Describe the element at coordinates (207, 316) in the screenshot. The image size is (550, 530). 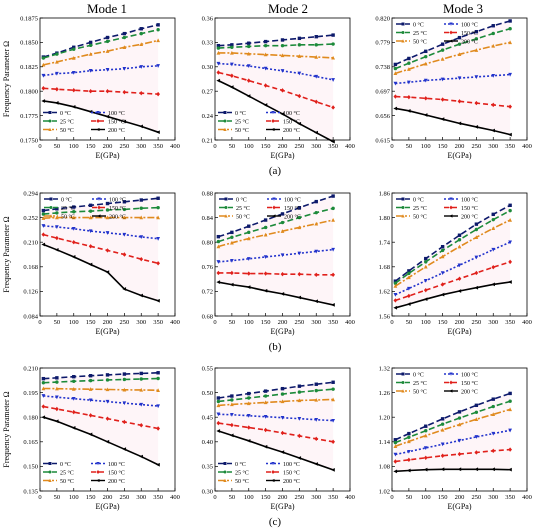
I see `y-tick-label: 0.68` at that location.